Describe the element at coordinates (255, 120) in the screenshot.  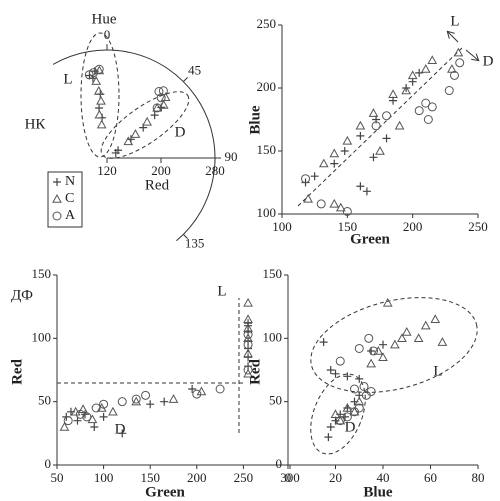
I see `y-axis-label: Blue` at that location.